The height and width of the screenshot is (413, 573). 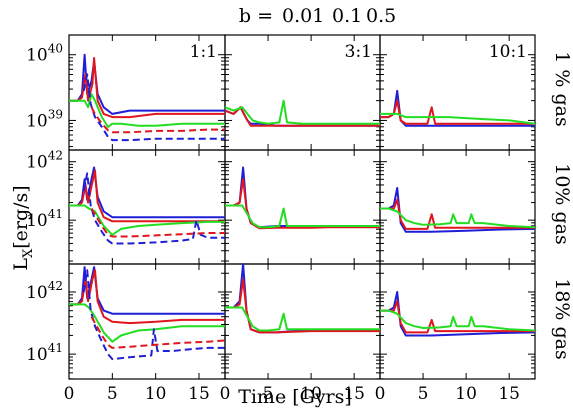 I want to click on series-b01-solid-r3-c2, so click(x=302, y=306).